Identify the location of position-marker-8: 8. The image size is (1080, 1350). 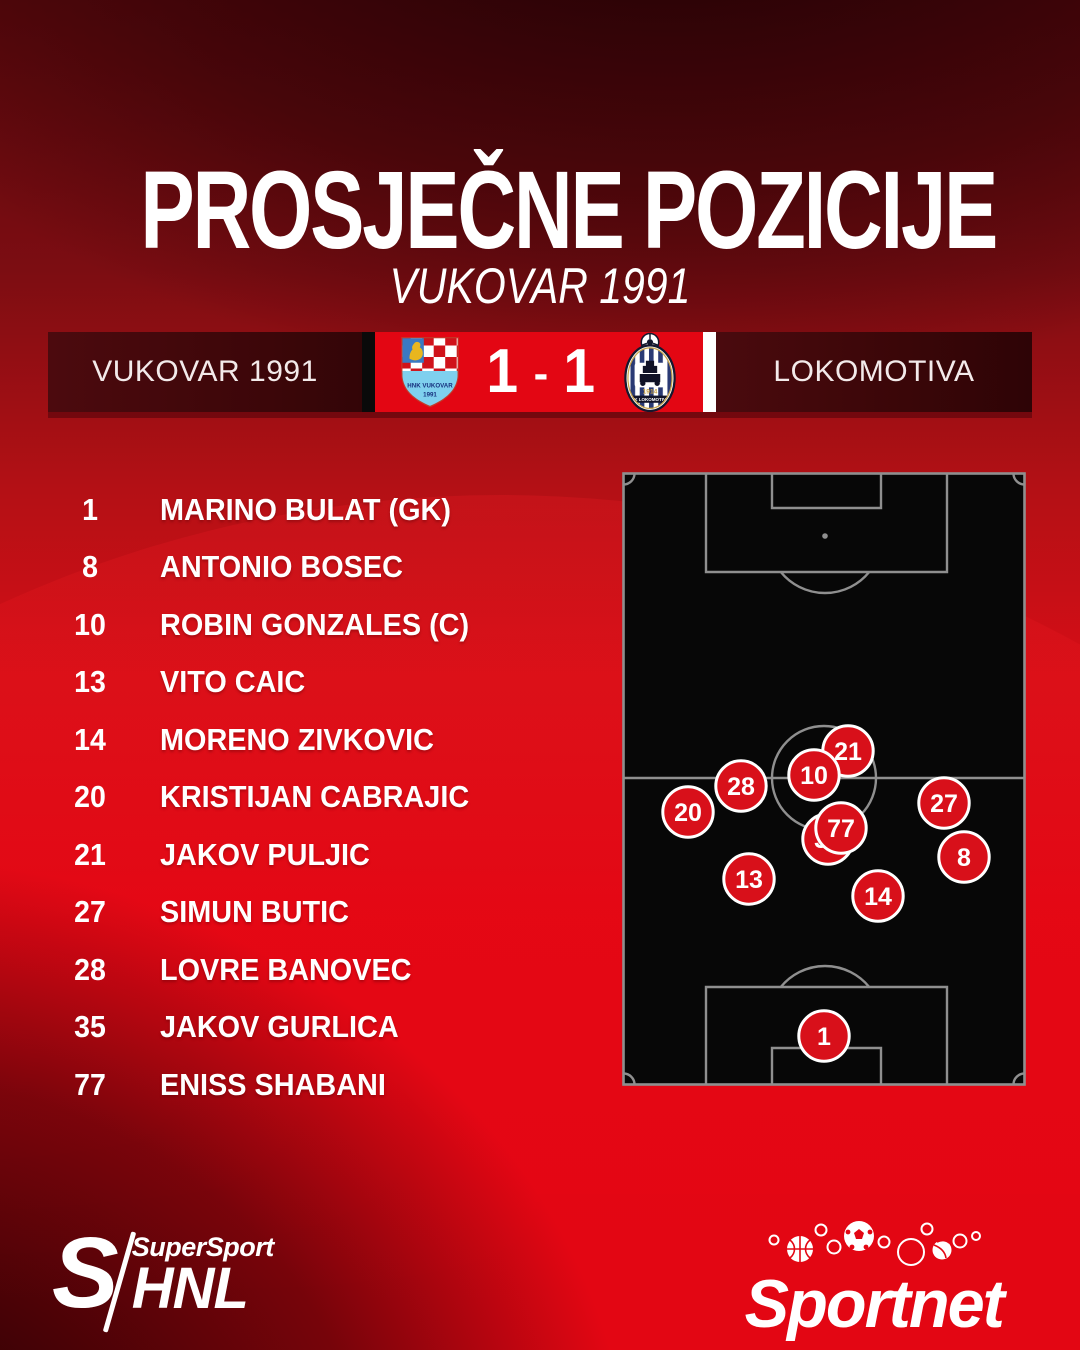
(964, 857).